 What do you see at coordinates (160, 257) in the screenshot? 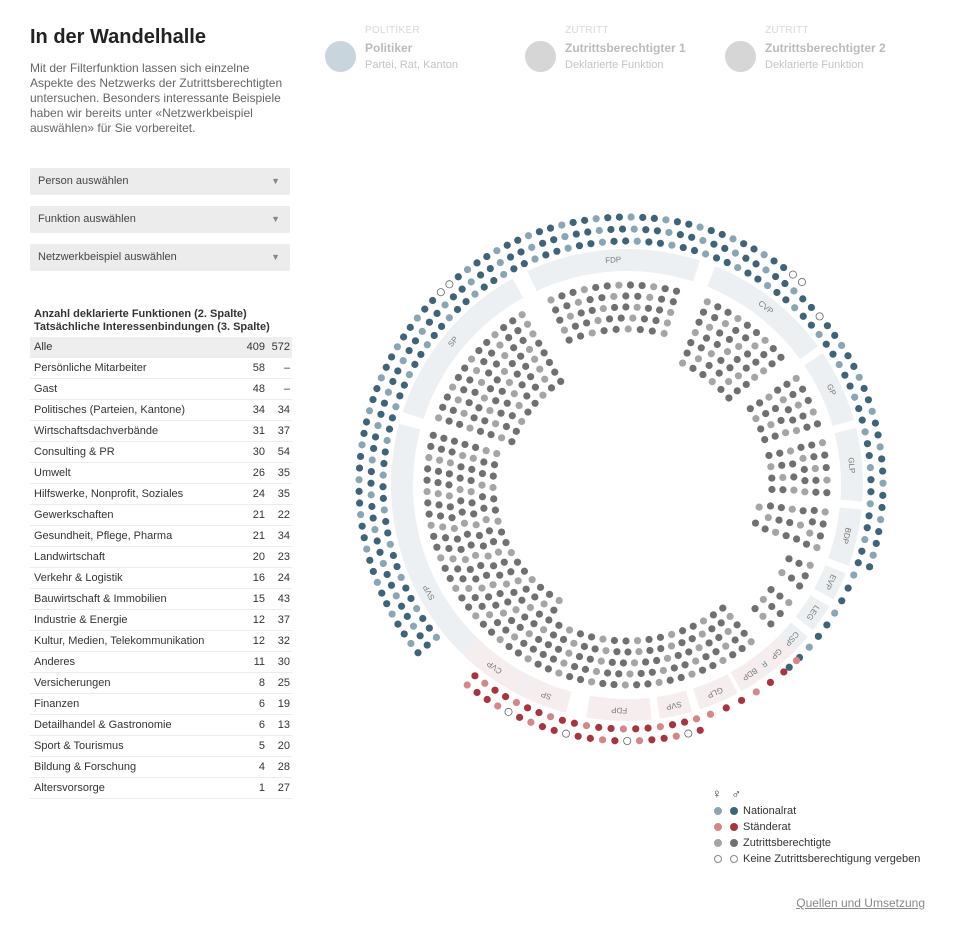
I see `netzwerk-select: Netzwerkbeispiel auswählen ▼` at bounding box center [160, 257].